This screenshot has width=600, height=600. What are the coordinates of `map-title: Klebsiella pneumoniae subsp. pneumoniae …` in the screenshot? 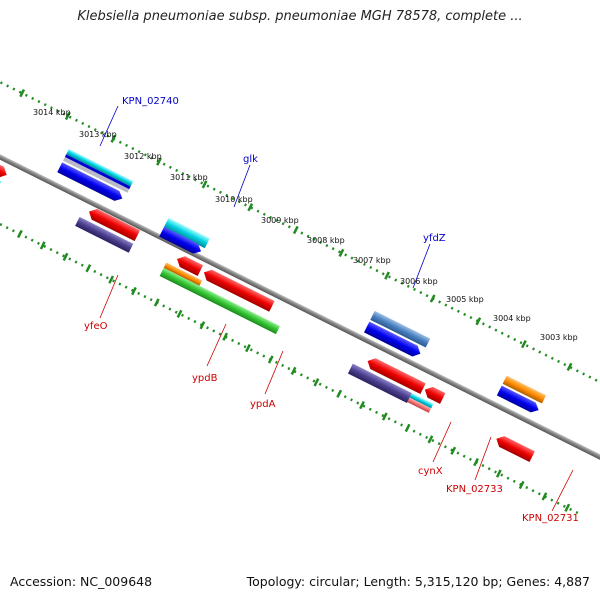 It's located at (300, 16).